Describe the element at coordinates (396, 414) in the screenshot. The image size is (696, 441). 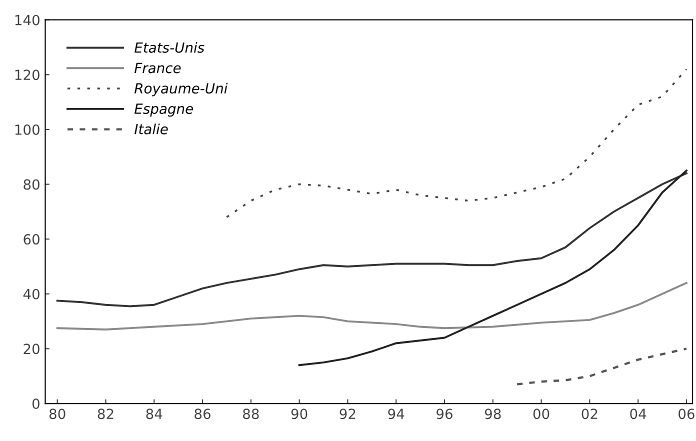
I see `x-tick-label: 94` at that location.